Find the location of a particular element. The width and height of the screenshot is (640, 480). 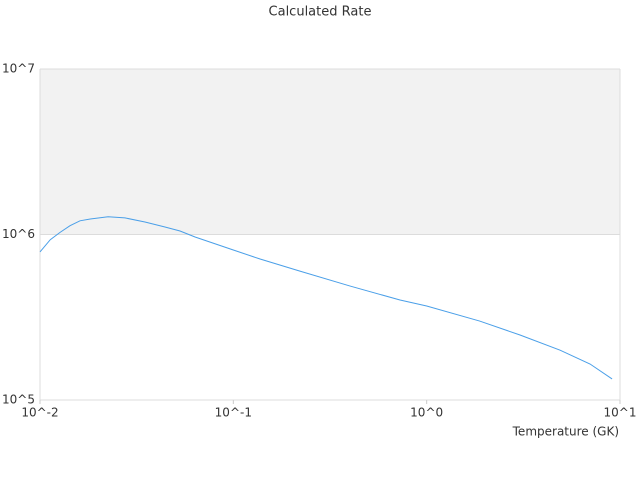

x-axis-title: Temperature (GK) is located at coordinates (565, 432).